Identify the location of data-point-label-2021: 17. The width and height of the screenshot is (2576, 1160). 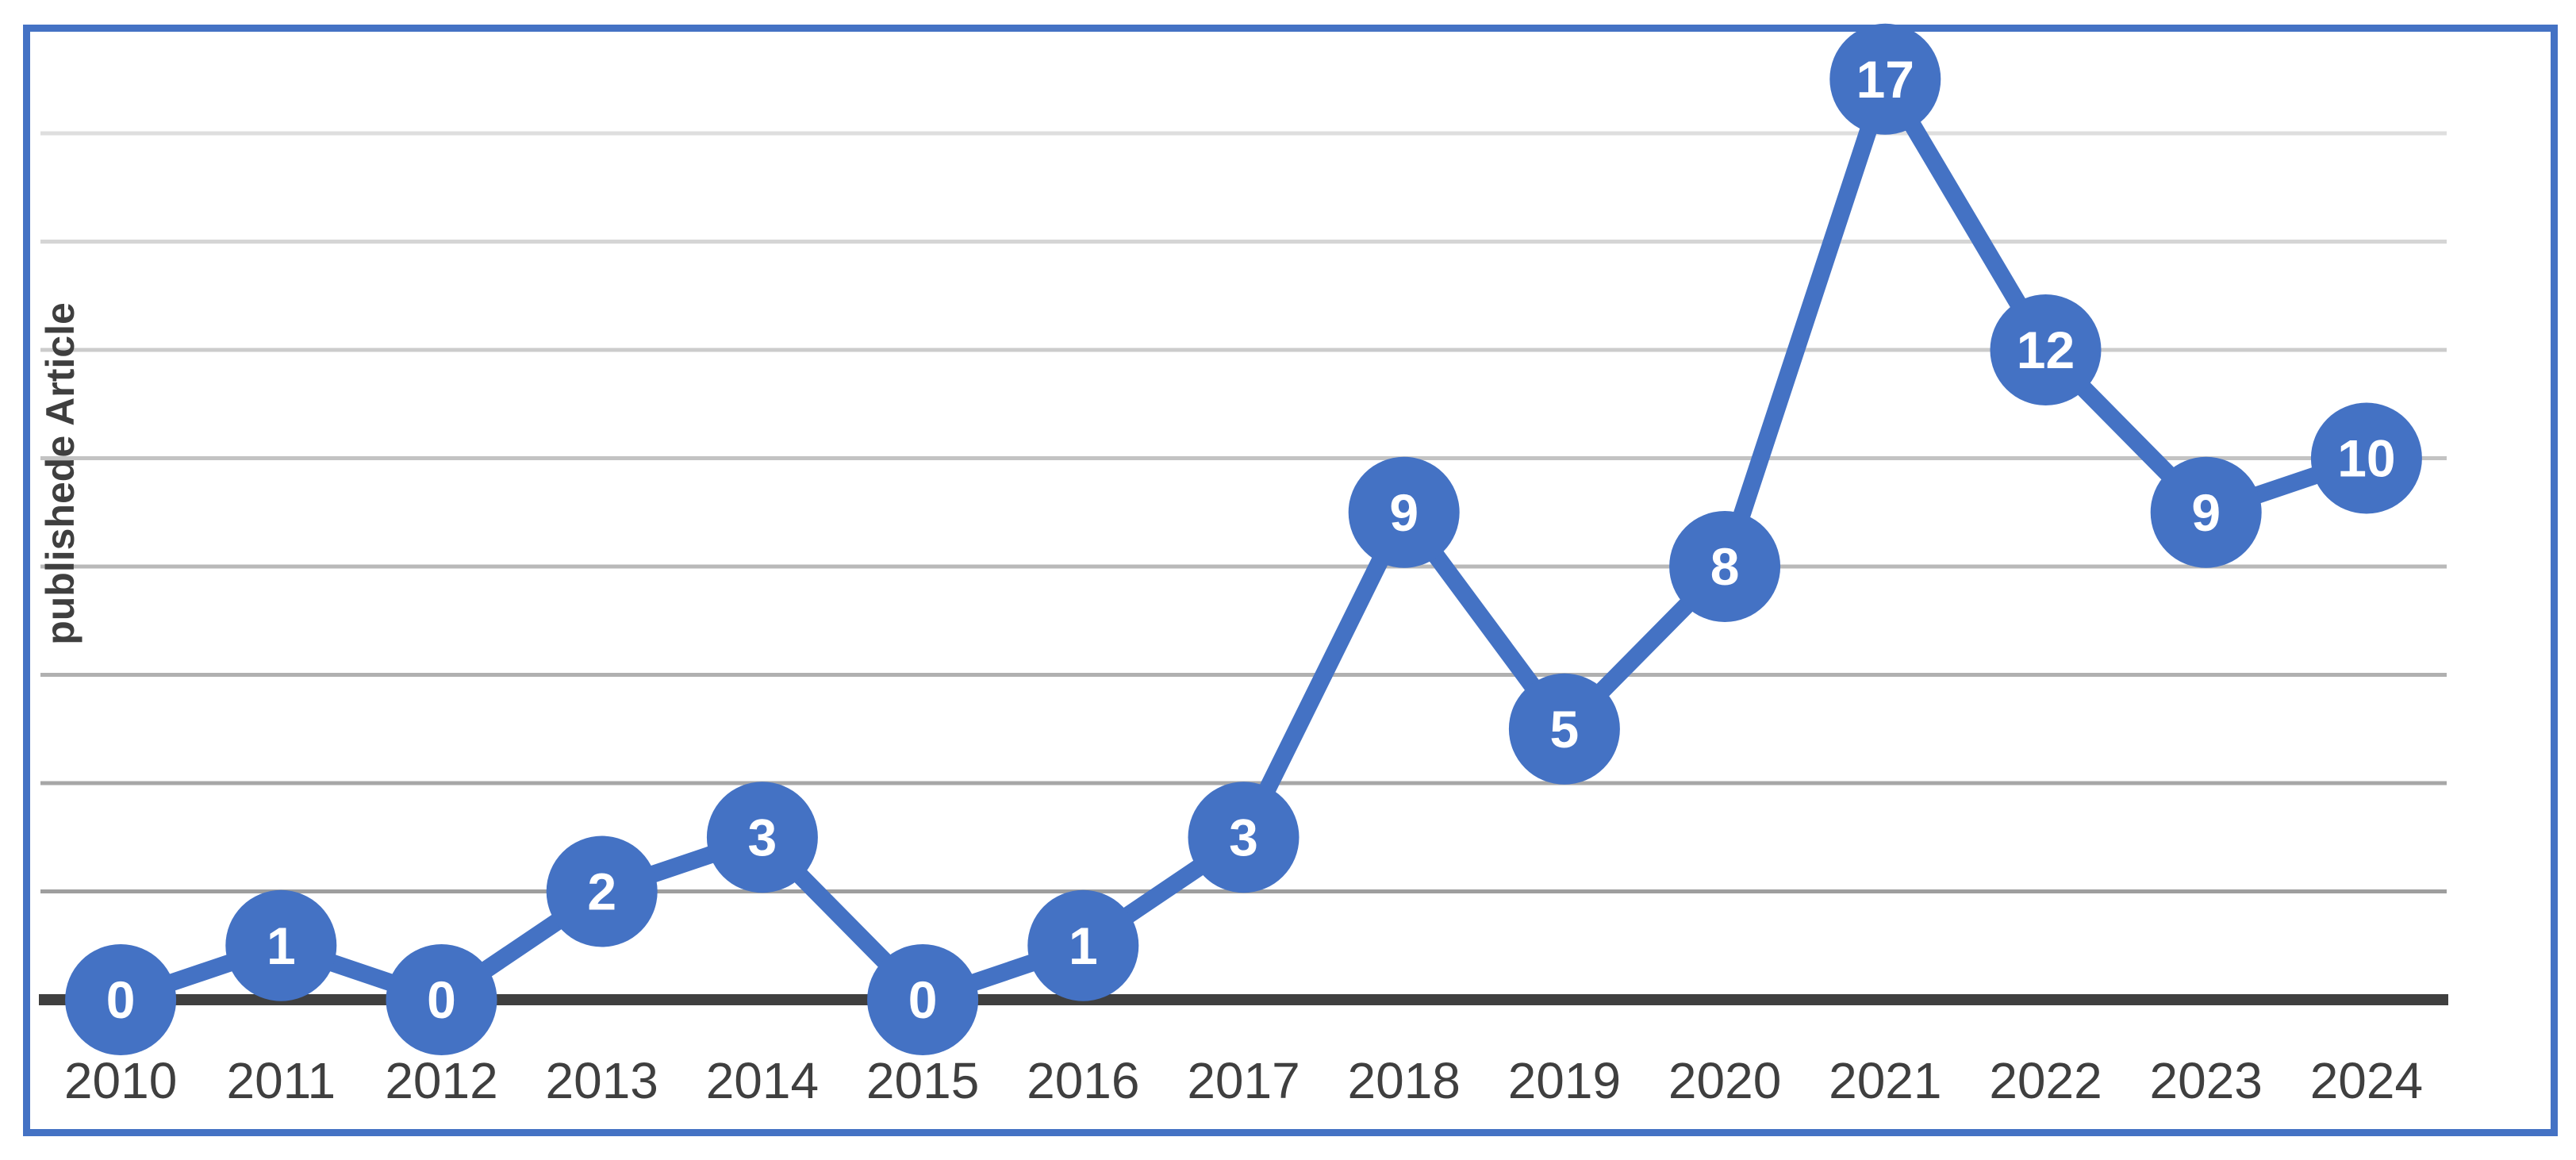
(1885, 79).